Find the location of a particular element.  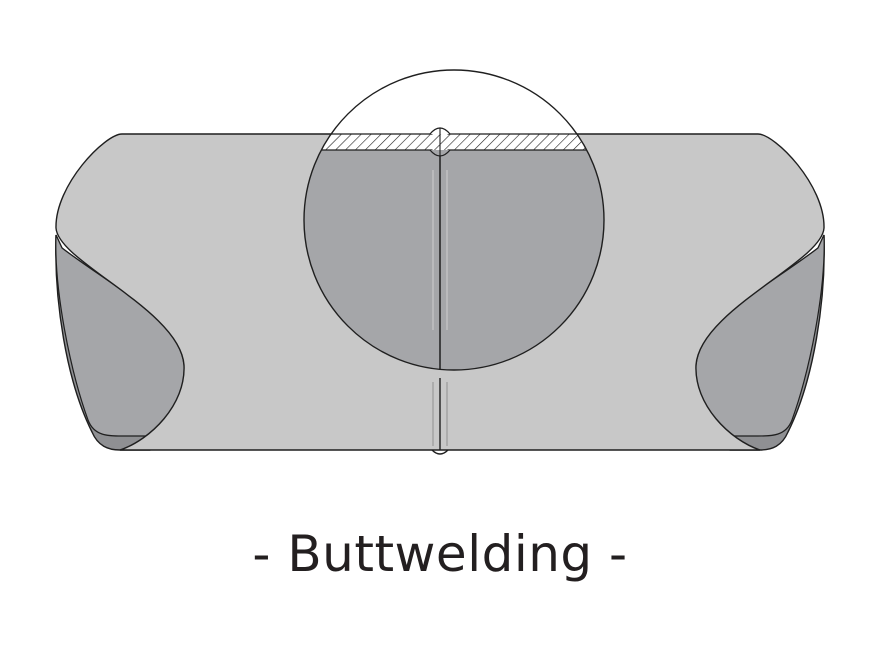

weld-seam is located at coordinates (440, 416).